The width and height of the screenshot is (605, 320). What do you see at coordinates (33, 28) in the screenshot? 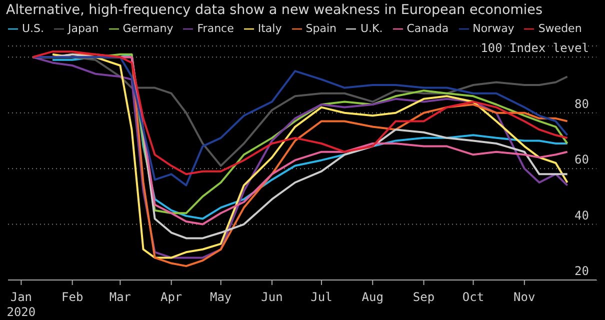
I see `legend-label: U.S.` at bounding box center [33, 28].